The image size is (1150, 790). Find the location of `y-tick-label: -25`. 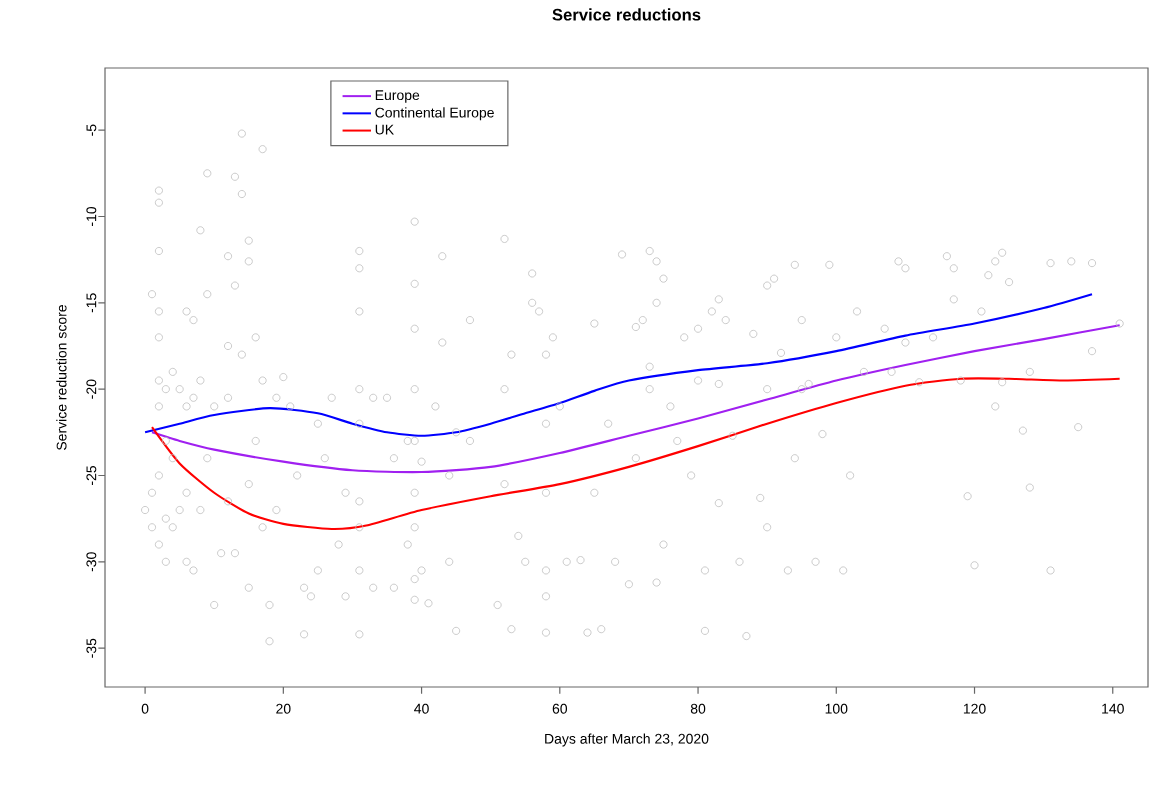

y-tick-label: -25 is located at coordinates (91, 475).